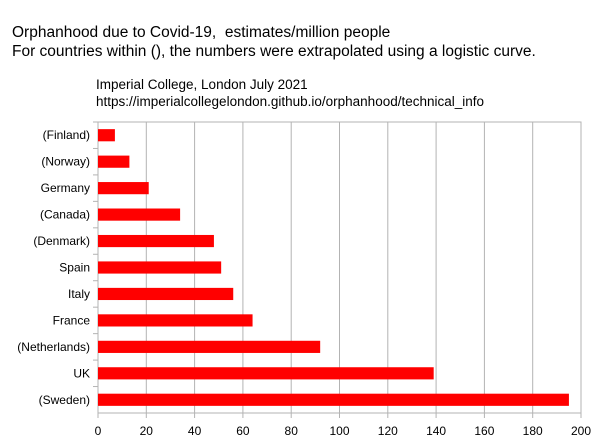  Describe the element at coordinates (484, 431) in the screenshot. I see `x-tick-label: 160` at that location.